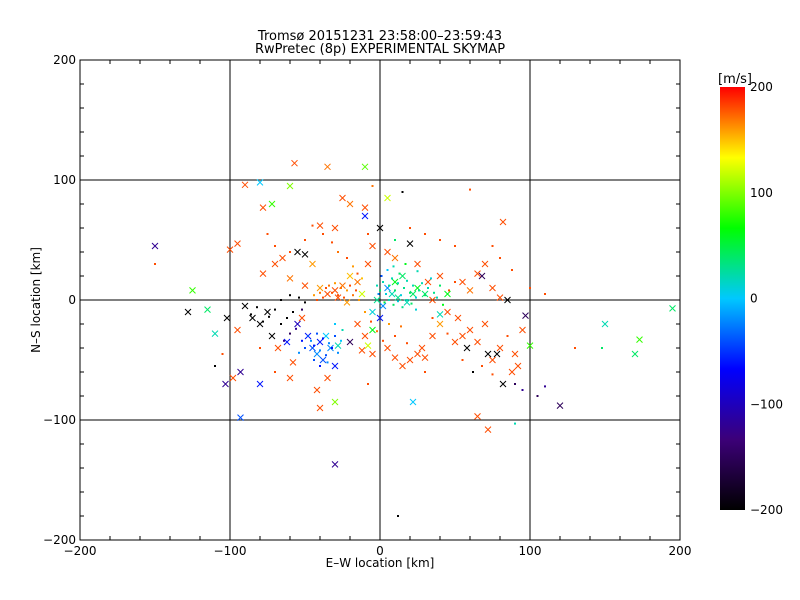  Describe the element at coordinates (530, 551) in the screenshot. I see `x-tick-label: 100` at that location.